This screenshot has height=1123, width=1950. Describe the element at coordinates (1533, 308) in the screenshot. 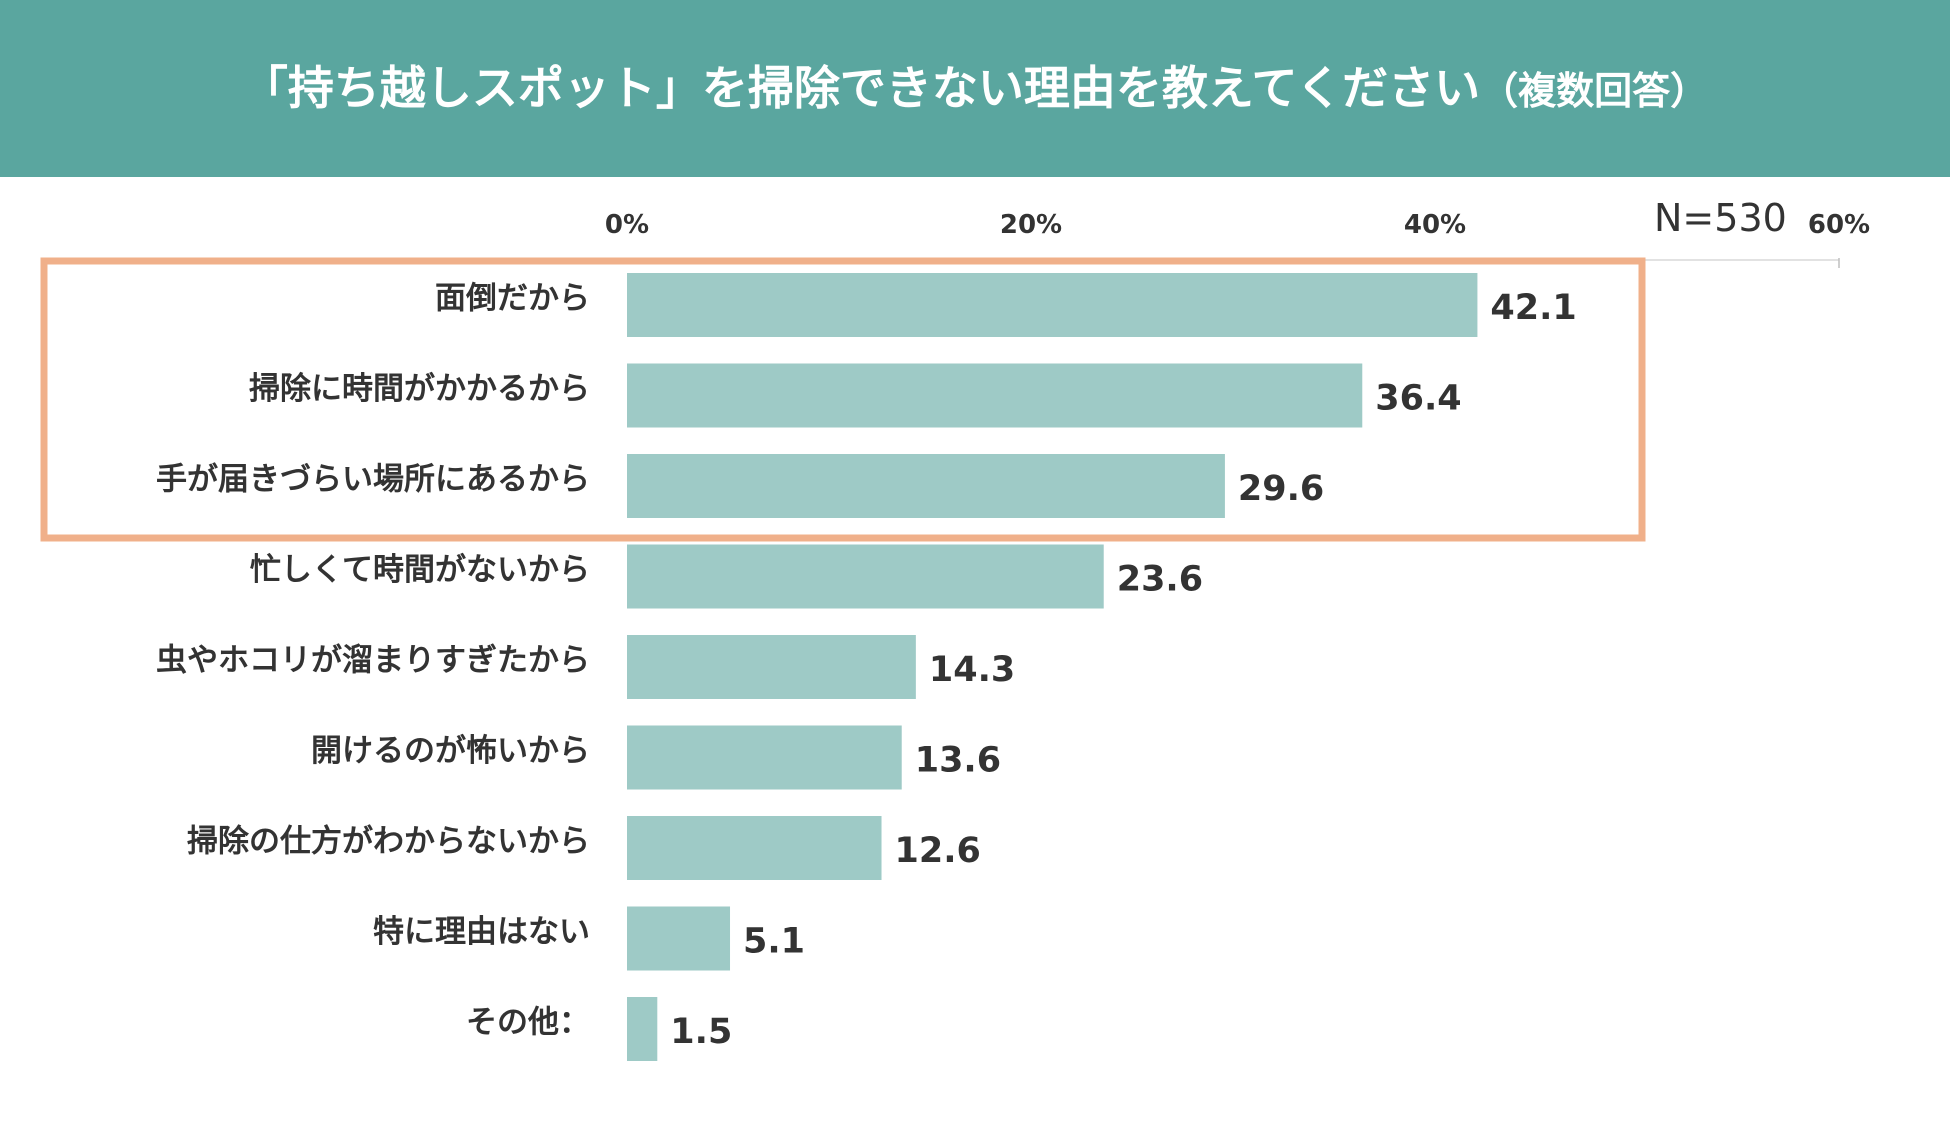

I see `data-label: 42.1` at that location.